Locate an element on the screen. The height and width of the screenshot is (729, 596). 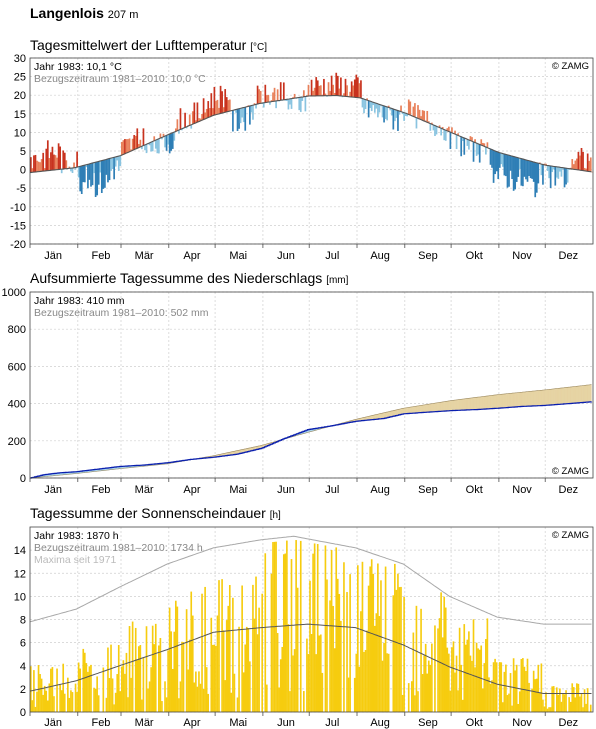
precip-ytick-label: 600 is located at coordinates (17, 367).